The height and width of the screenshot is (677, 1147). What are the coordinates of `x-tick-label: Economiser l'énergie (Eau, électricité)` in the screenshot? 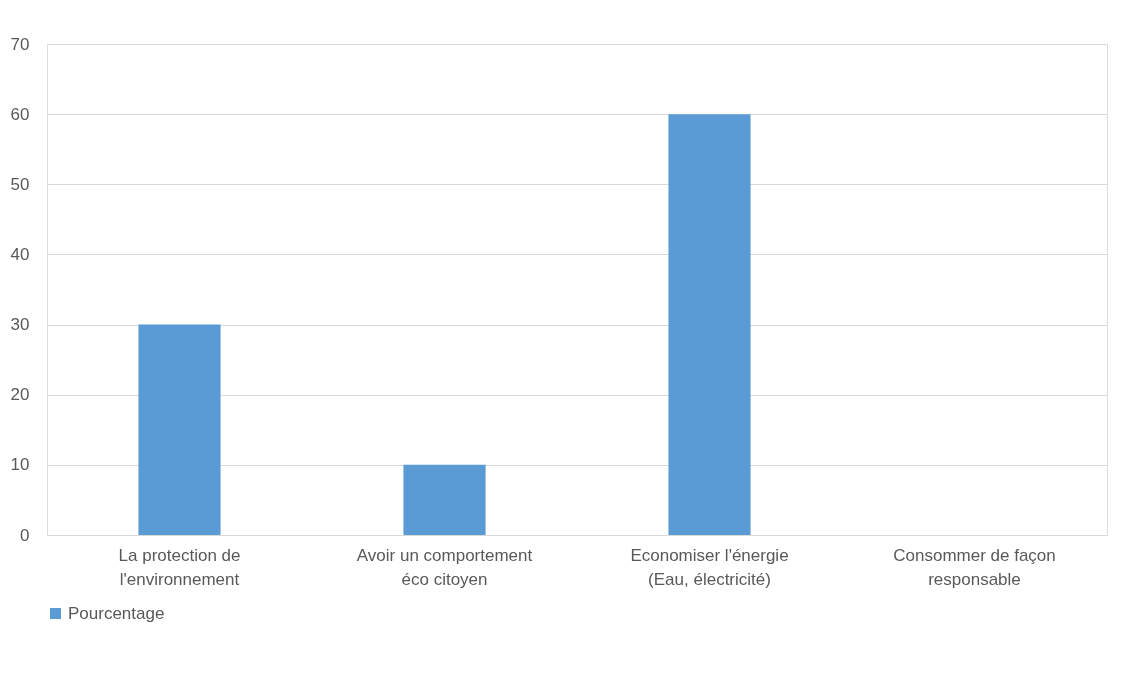 It's located at (709, 567).